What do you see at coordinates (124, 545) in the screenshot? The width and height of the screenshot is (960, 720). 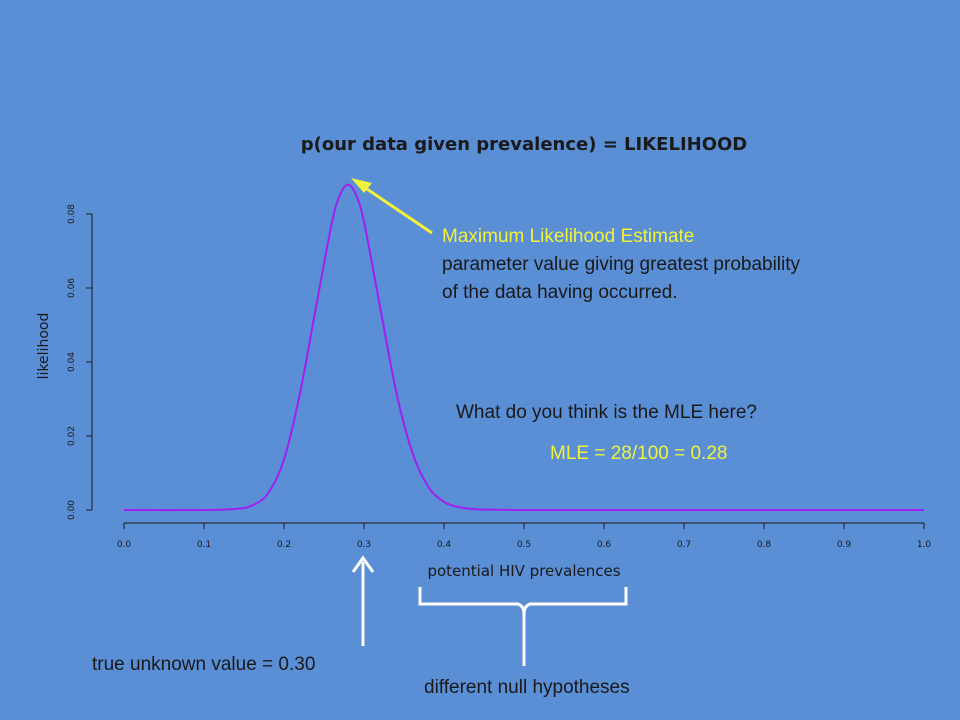 I see `x-tick-label: 0.0` at bounding box center [124, 545].